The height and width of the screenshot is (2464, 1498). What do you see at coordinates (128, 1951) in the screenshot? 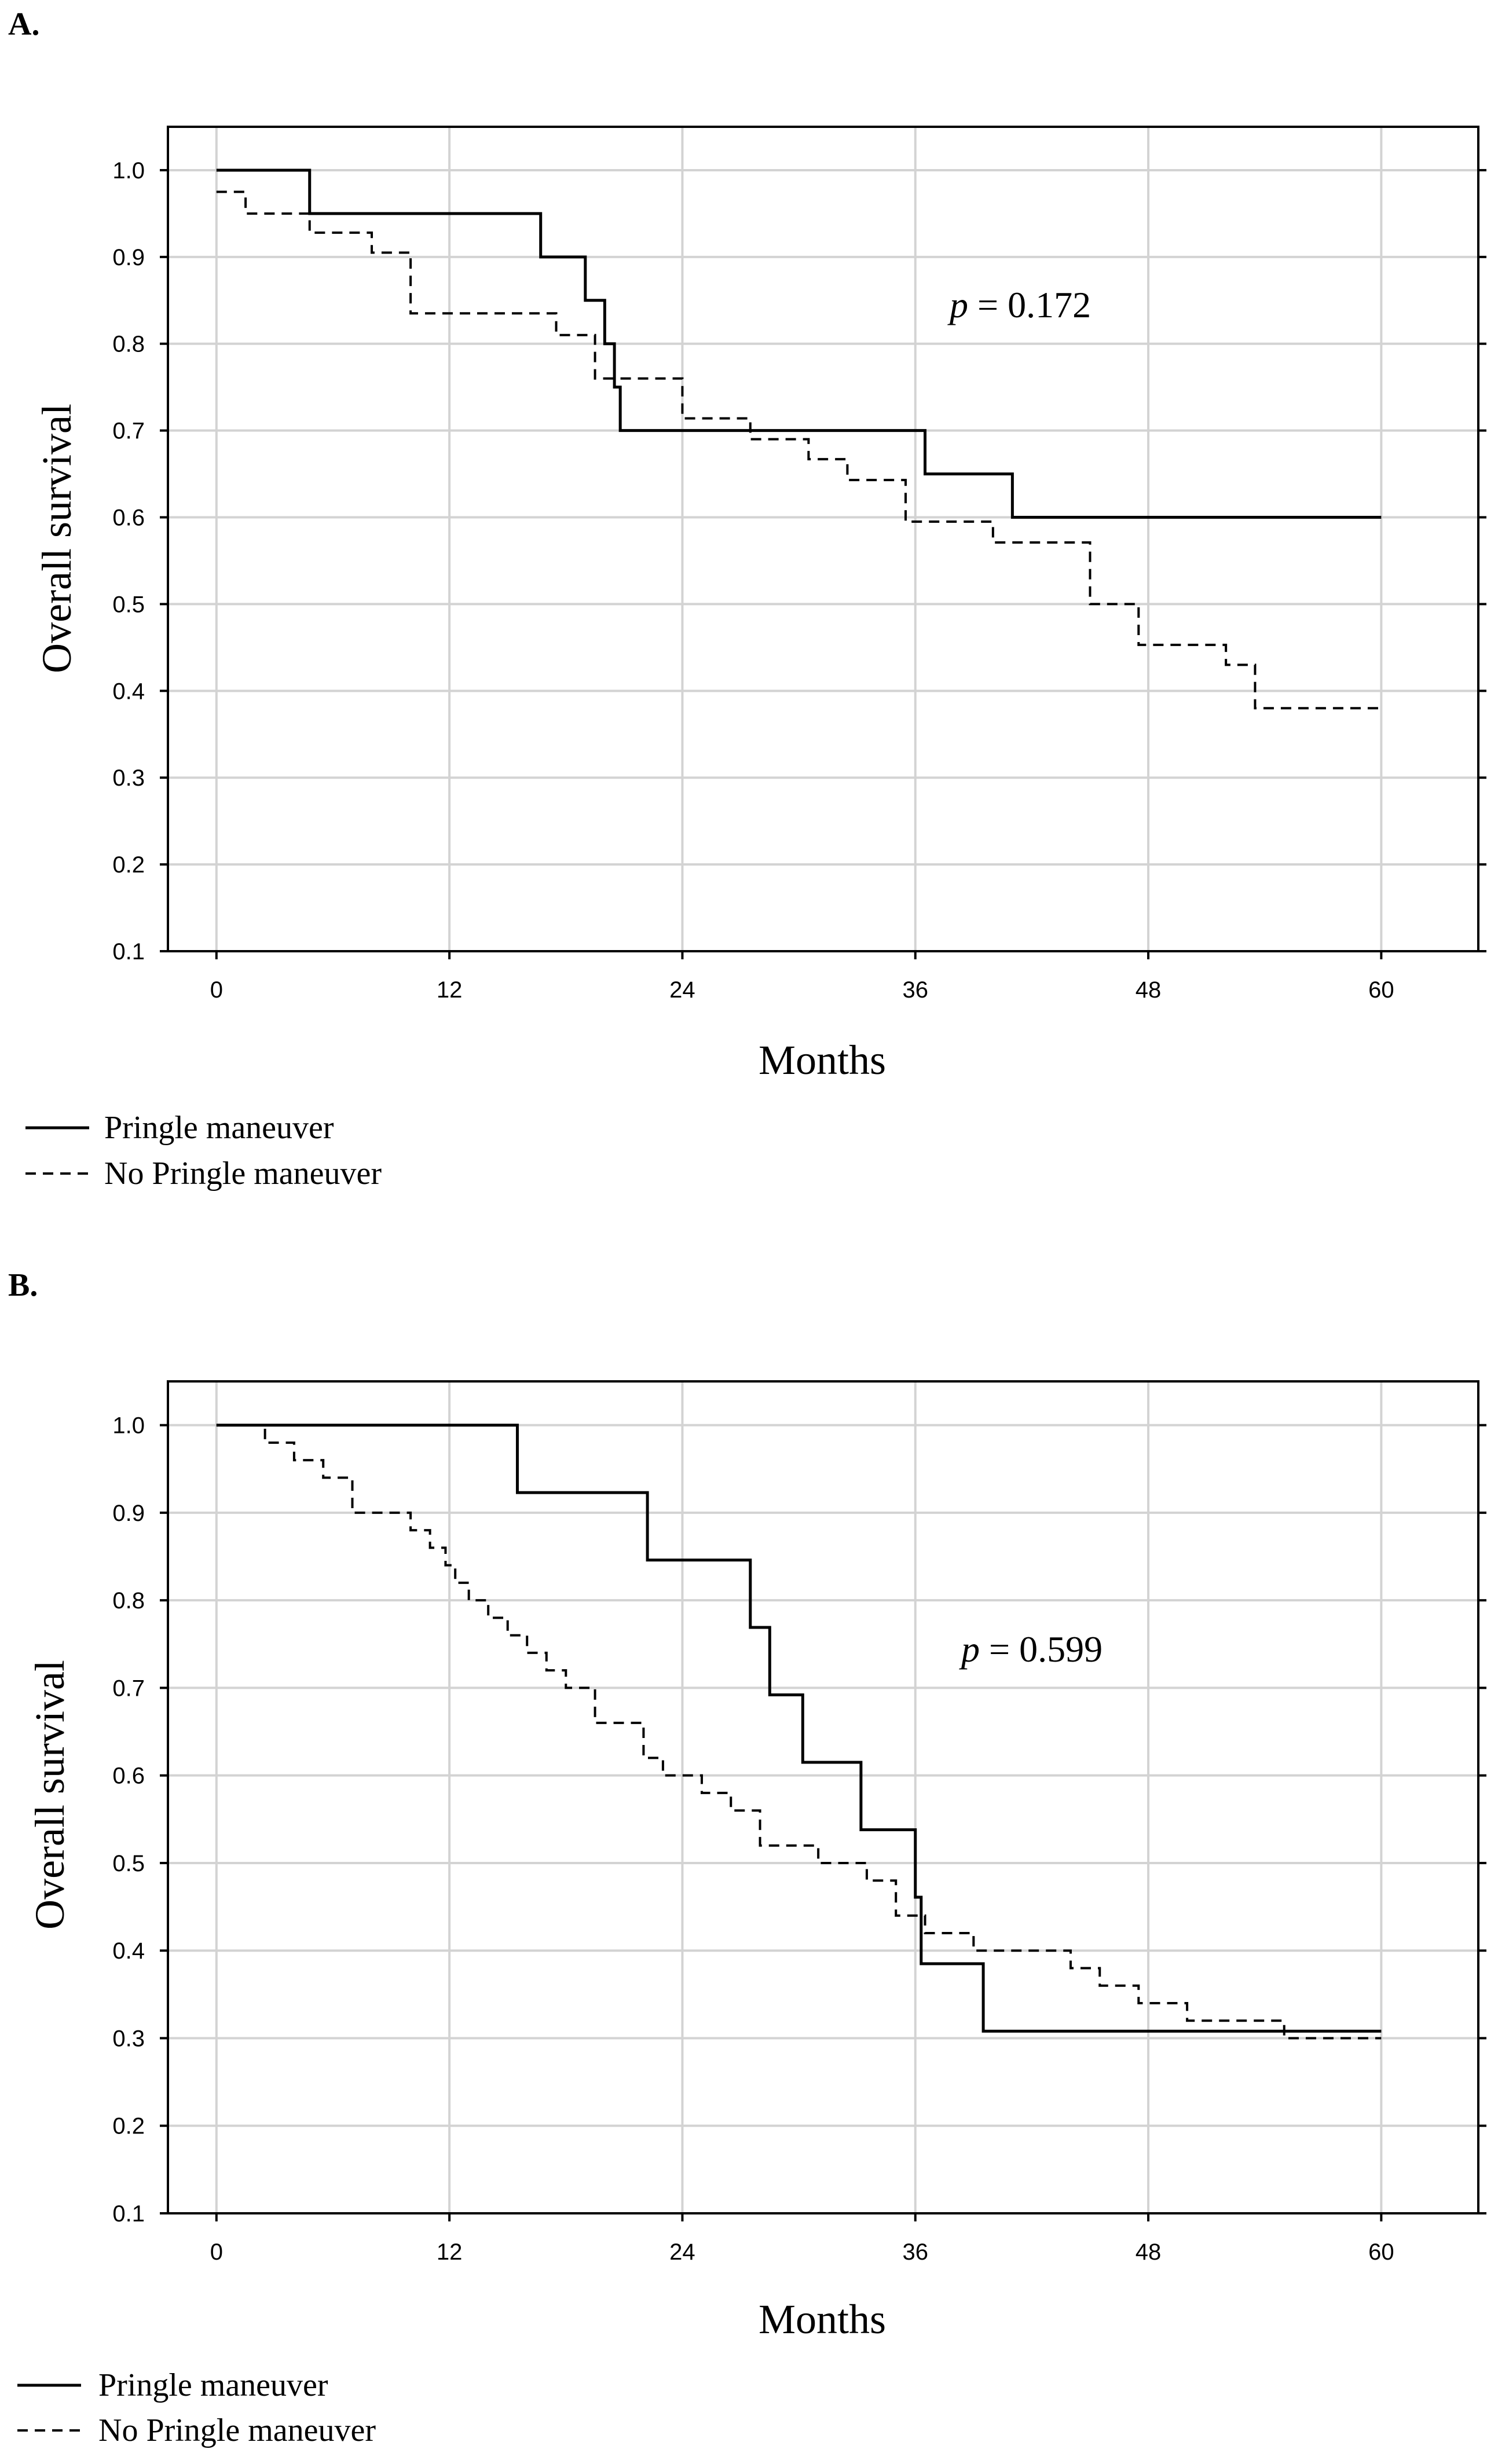
I see `panel-b-ytick-label: 0.4` at bounding box center [128, 1951].